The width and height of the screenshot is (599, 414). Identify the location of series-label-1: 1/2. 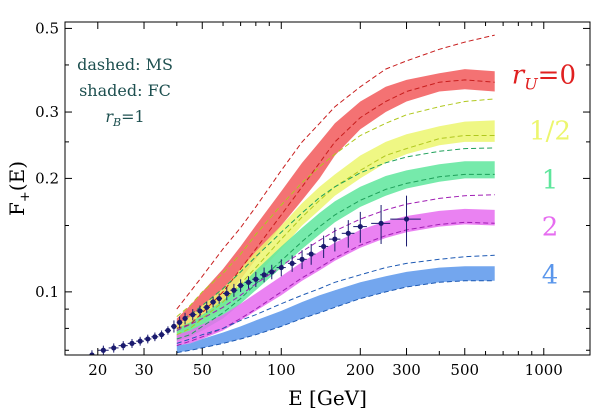
(550, 131).